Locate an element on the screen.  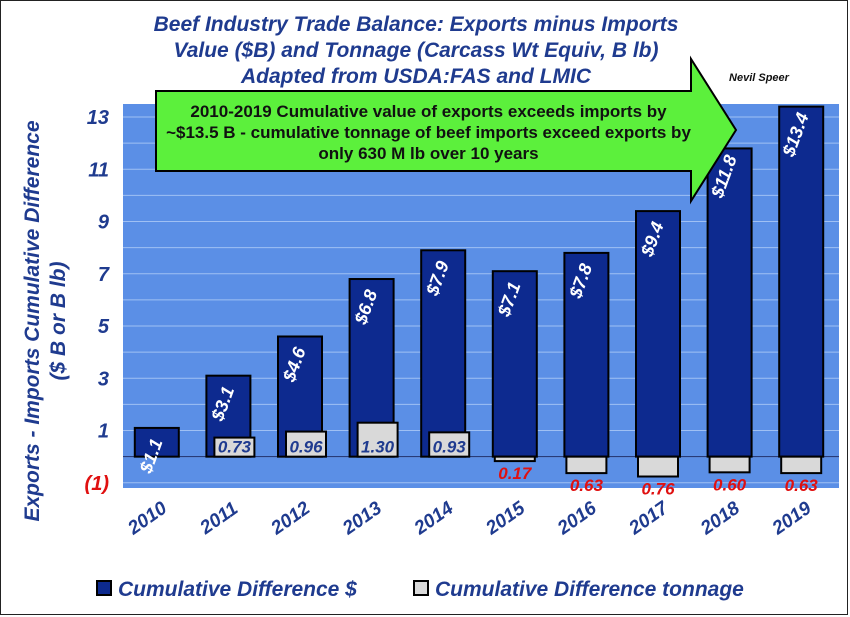
tonnage-bar-2011 is located at coordinates (234, 447).